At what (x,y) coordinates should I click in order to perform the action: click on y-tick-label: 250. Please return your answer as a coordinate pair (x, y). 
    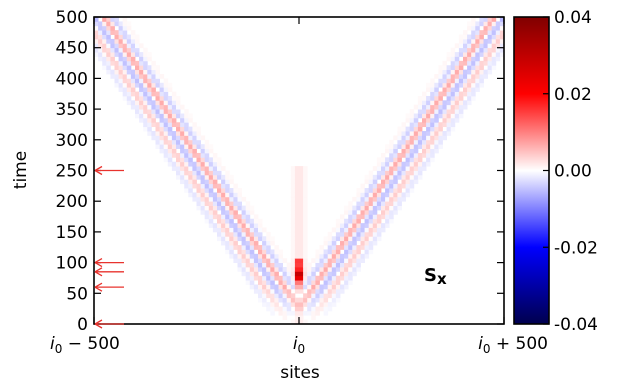
    Looking at the image, I should click on (72, 172).